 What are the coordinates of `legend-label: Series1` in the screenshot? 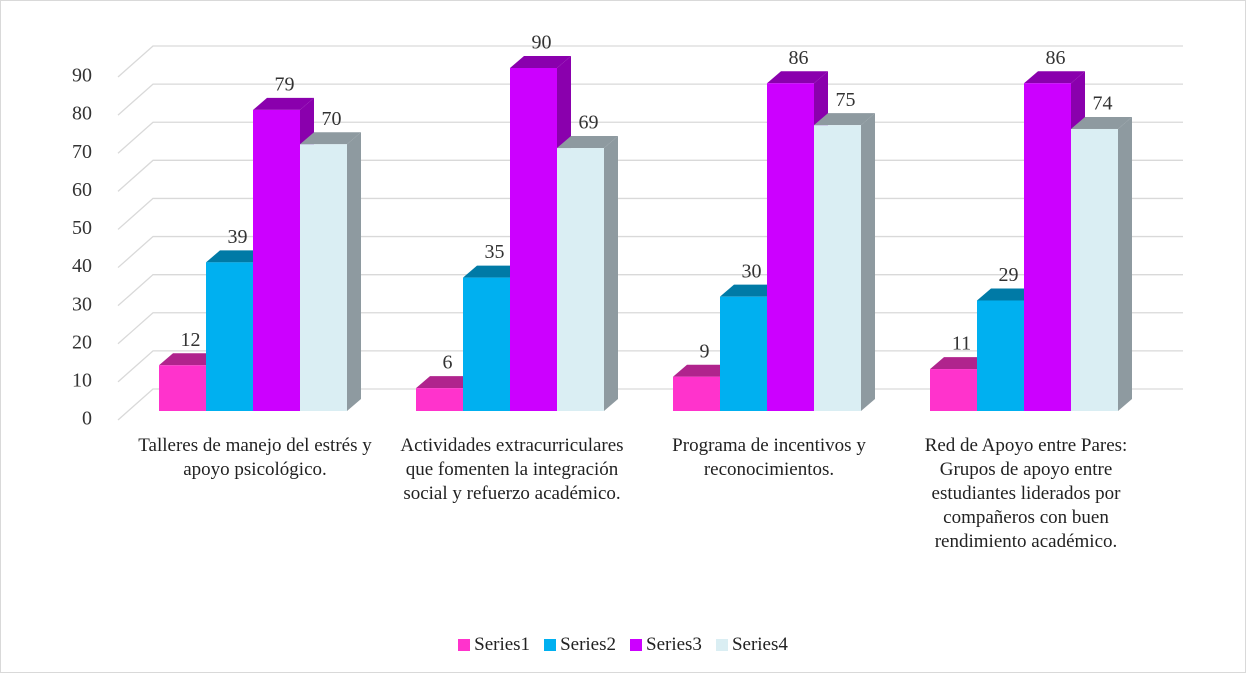 It's located at (502, 644).